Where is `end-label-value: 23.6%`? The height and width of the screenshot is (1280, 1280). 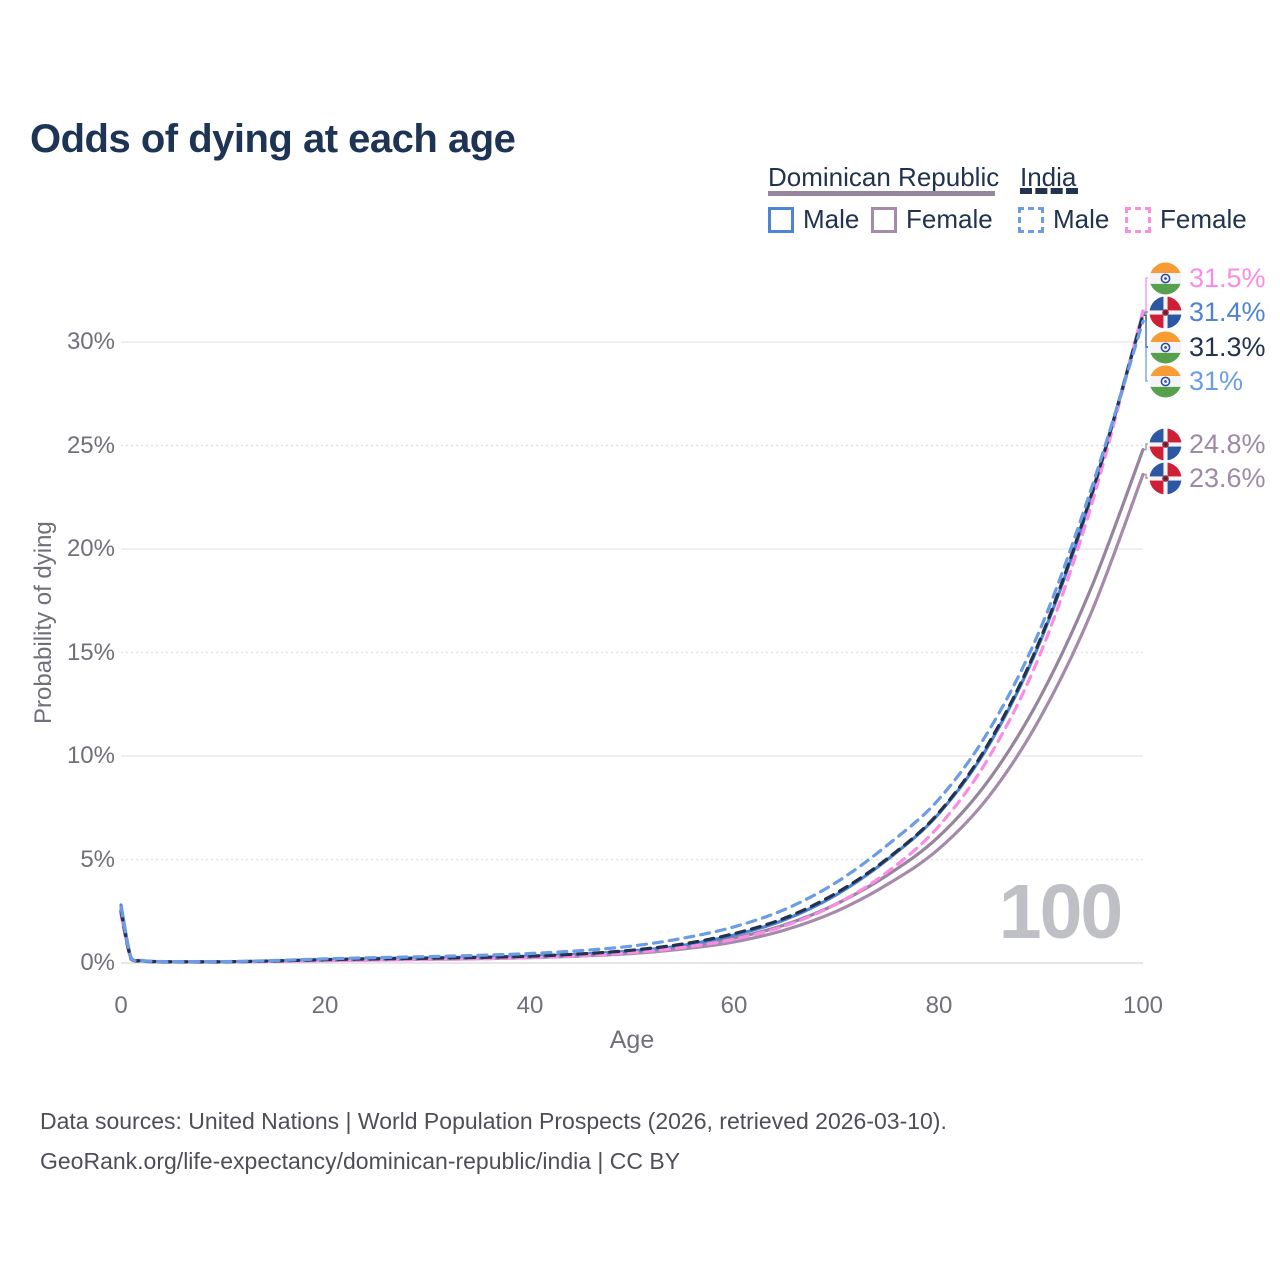 end-label-value: 23.6% is located at coordinates (1227, 478).